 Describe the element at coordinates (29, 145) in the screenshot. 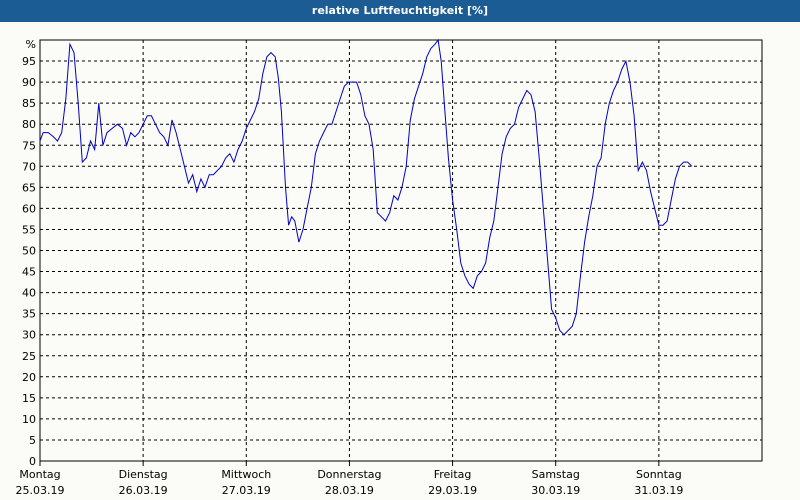

I see `y-tick-label: 75` at that location.